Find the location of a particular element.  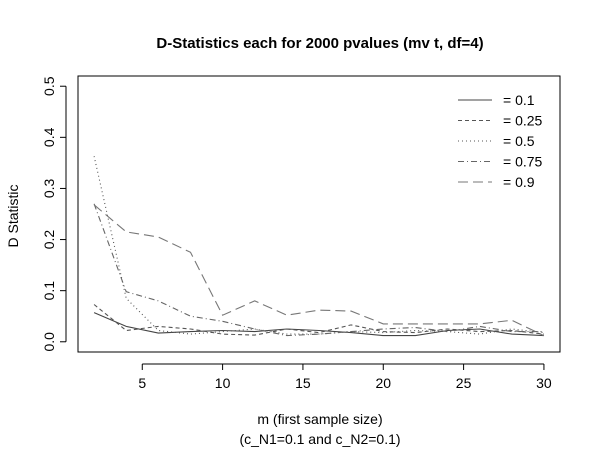

y-tick-label: 0.5 is located at coordinates (49, 86).